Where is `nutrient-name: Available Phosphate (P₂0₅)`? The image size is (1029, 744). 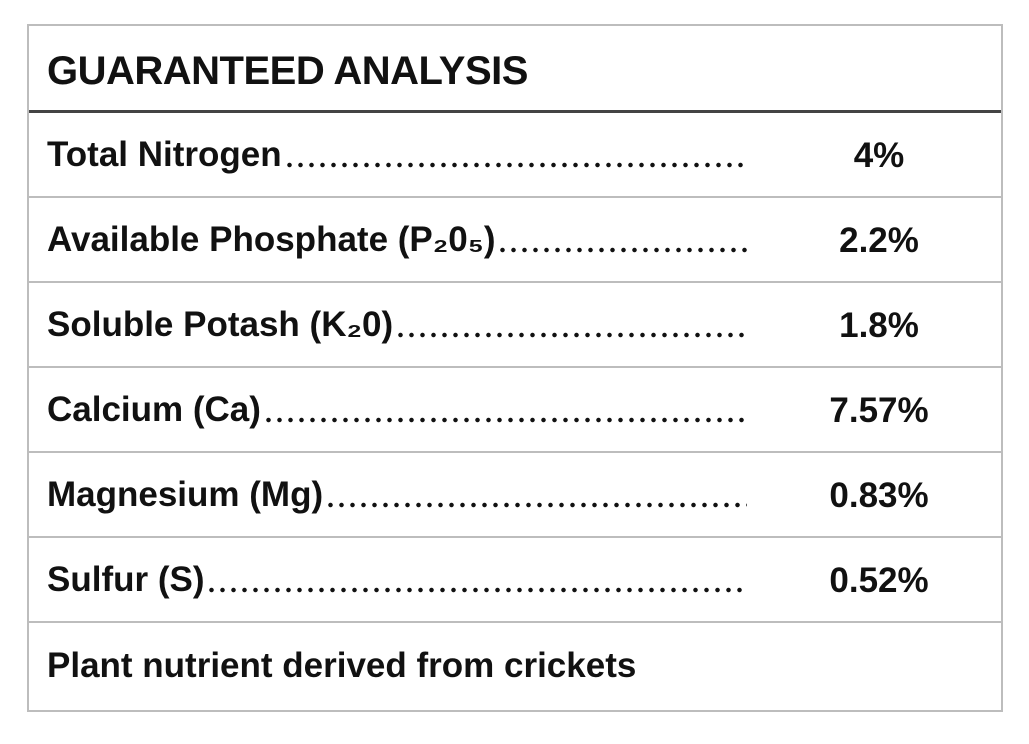
nutrient-name: Available Phosphate (P₂0₅) is located at coordinates (271, 239).